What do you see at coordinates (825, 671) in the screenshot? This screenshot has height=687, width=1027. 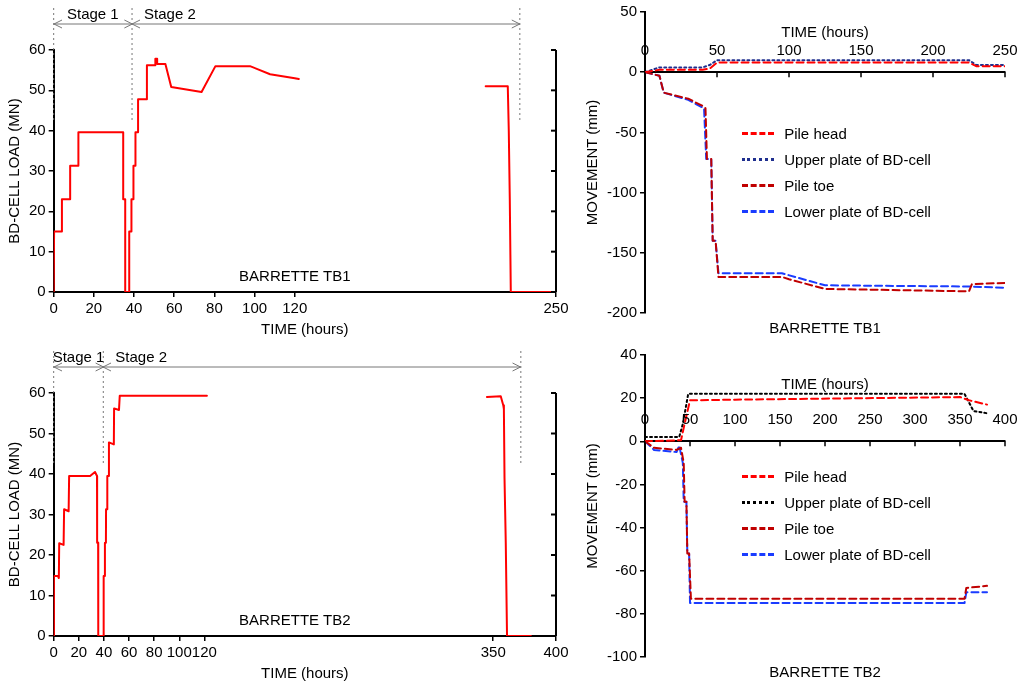 I see `text: BARRETTE TB2` at bounding box center [825, 671].